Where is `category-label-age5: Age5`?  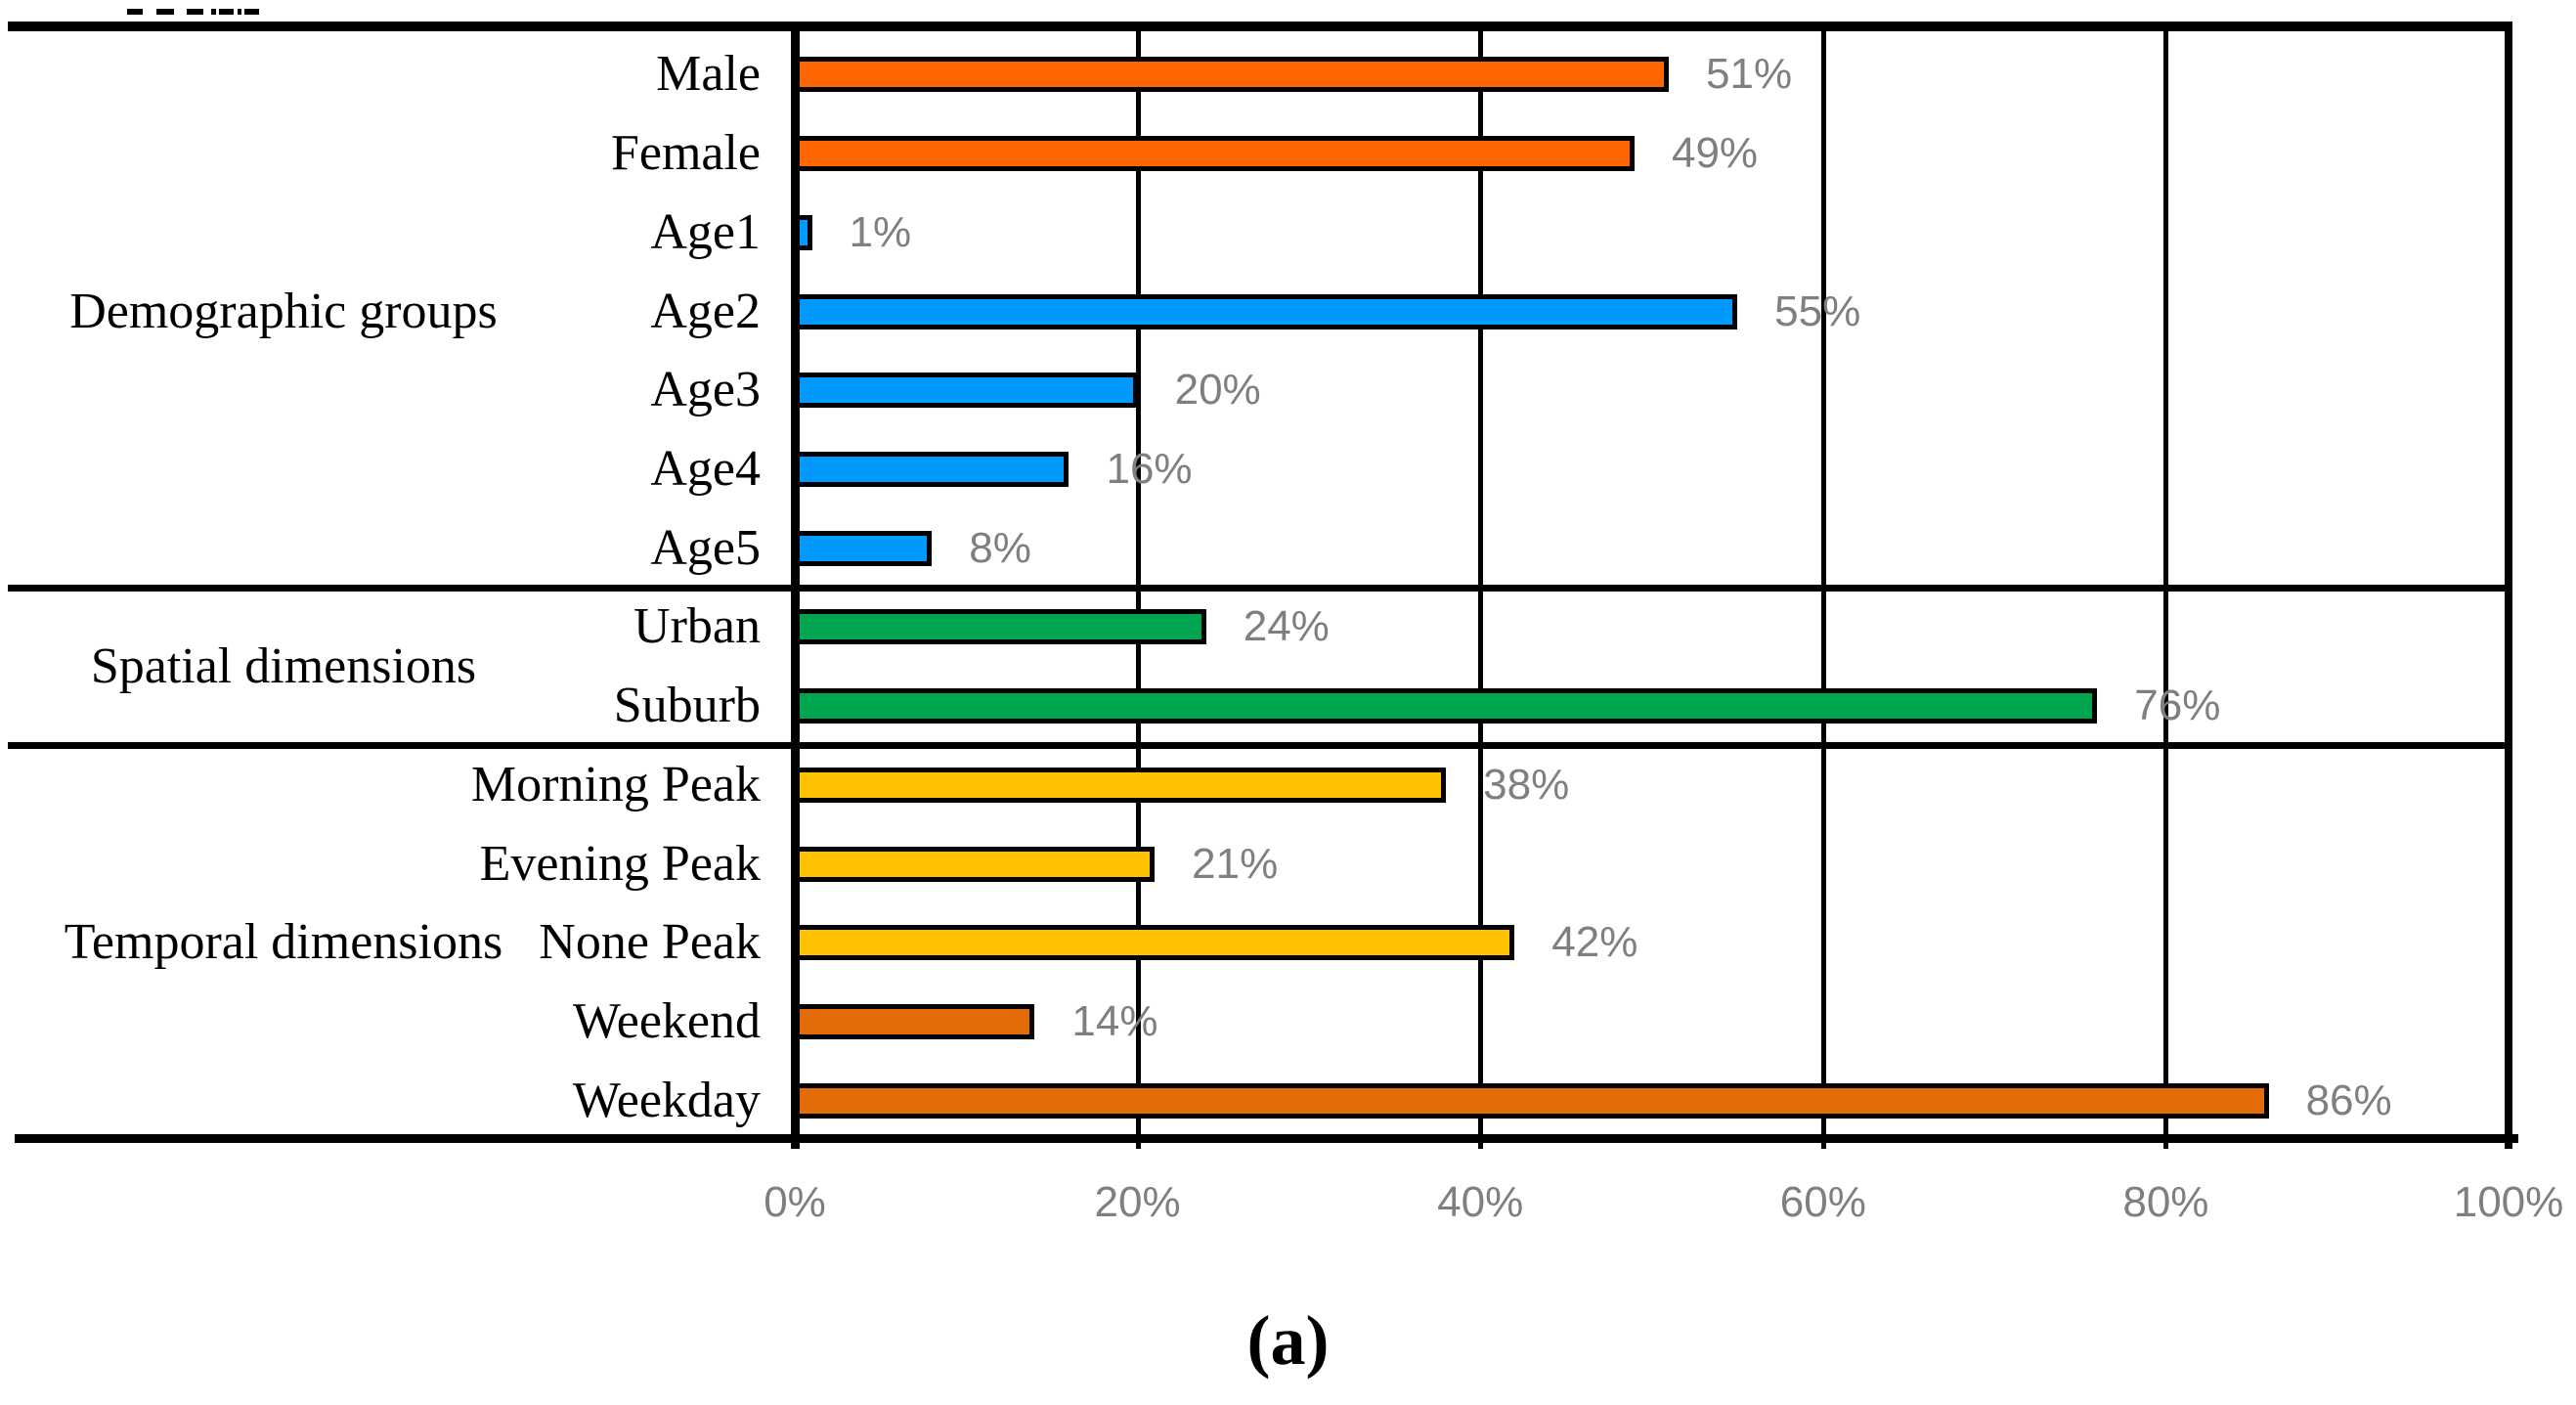
category-label-age5: Age5 is located at coordinates (705, 547).